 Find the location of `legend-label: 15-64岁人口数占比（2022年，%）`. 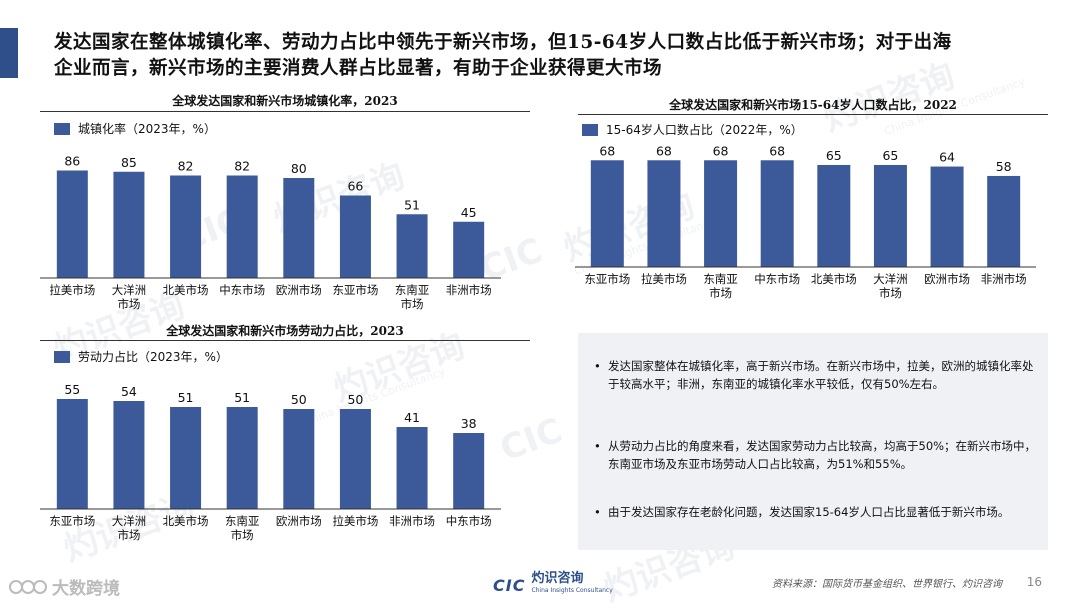

legend-label: 15-64岁人口数占比（2022年，%） is located at coordinates (704, 130).